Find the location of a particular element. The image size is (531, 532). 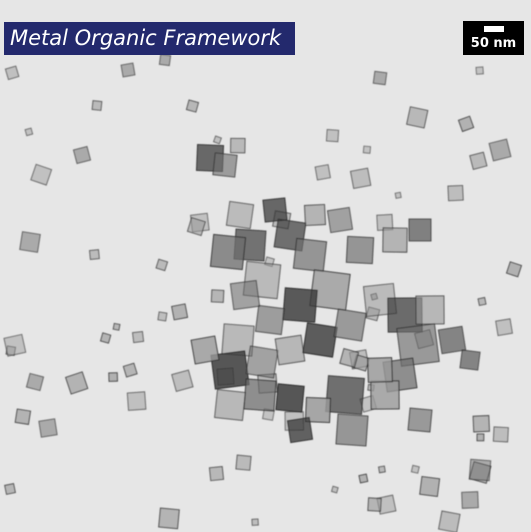

scale-bar-box: 50 nm is located at coordinates (493, 38).